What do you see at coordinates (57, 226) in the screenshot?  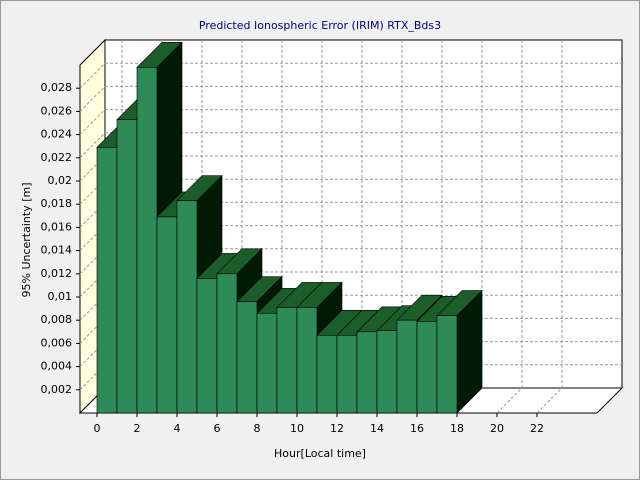 I see `y-tick-label: 0,016` at bounding box center [57, 226].